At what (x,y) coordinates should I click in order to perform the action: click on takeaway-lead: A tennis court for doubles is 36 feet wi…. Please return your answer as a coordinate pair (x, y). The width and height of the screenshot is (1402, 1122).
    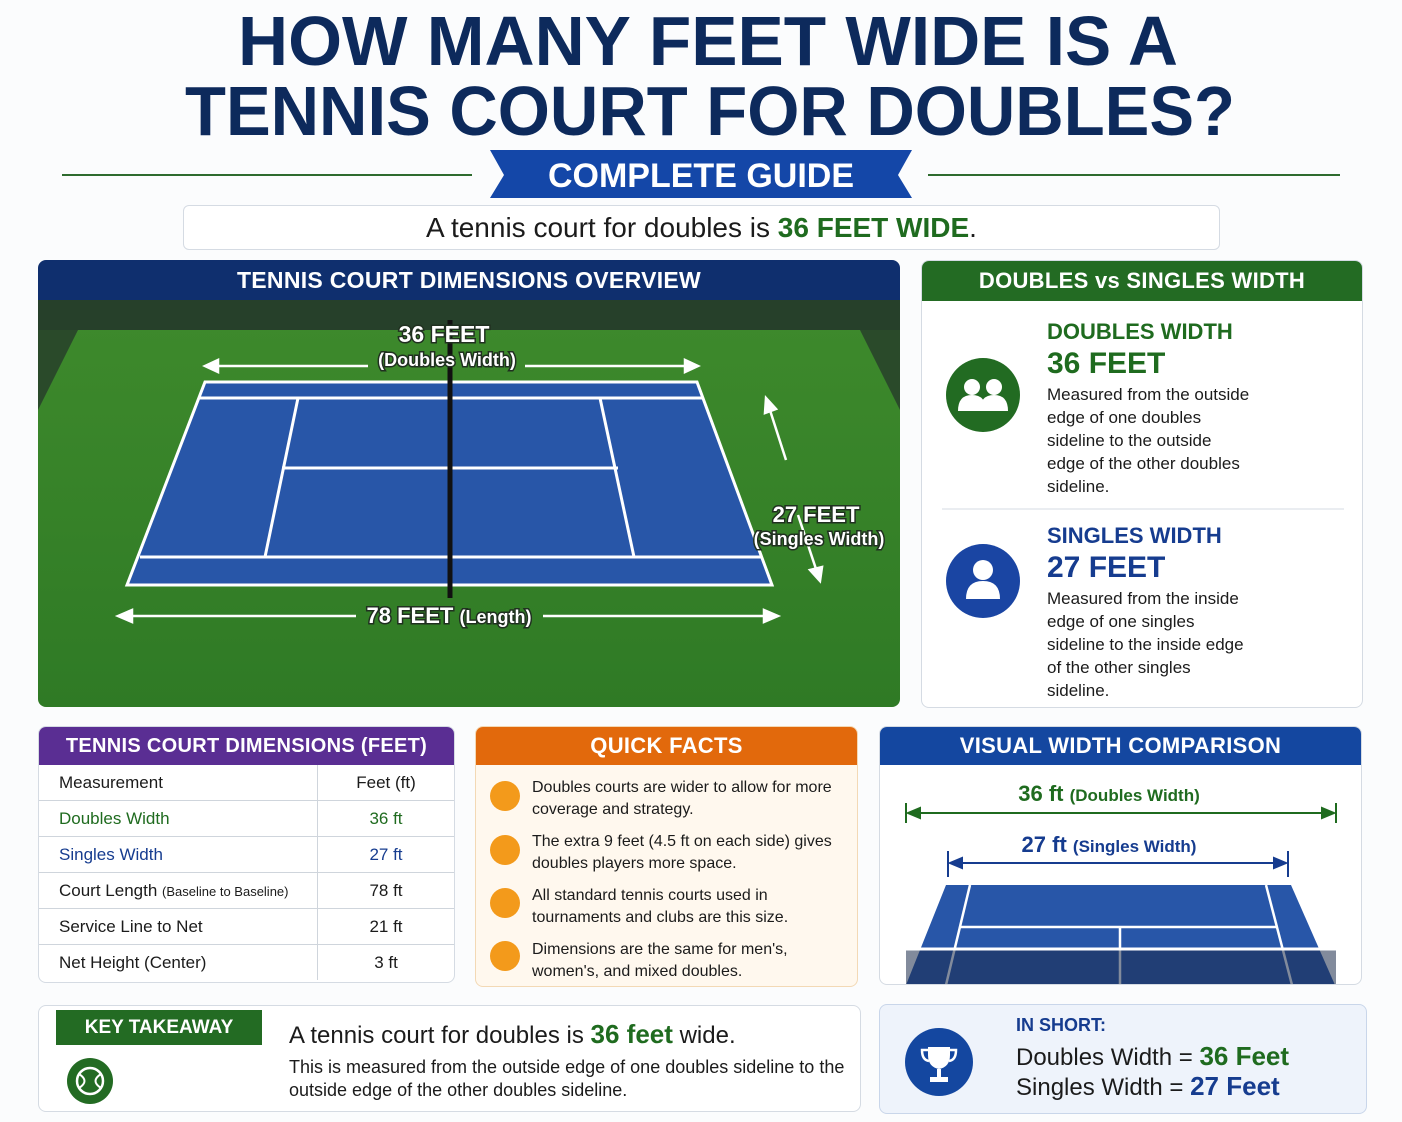
    Looking at the image, I should click on (512, 1034).